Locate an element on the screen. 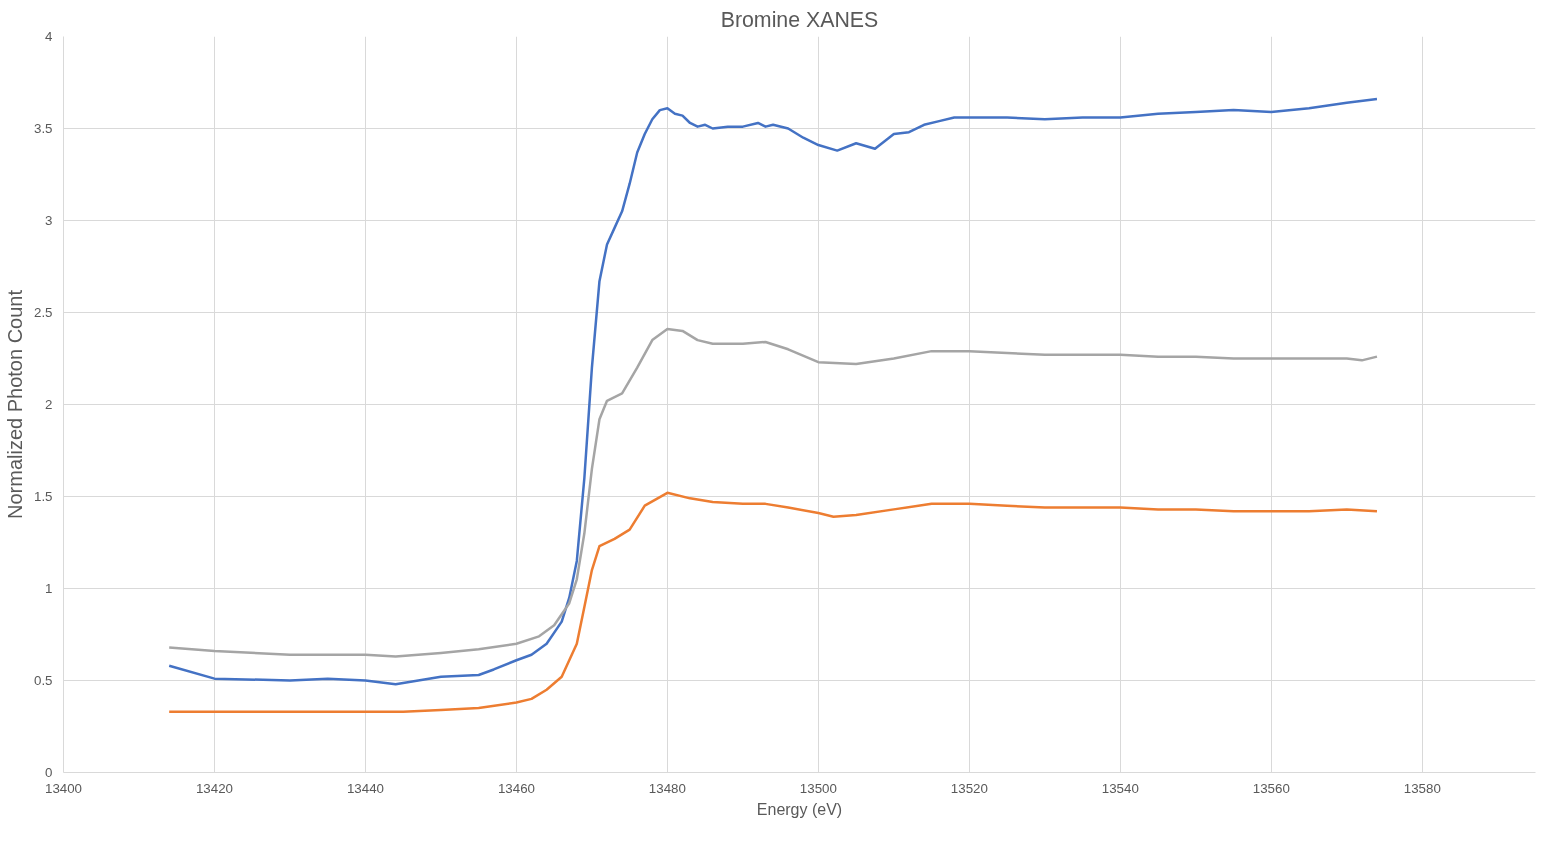 The width and height of the screenshot is (1563, 844). x-tick-label: 13500 is located at coordinates (818, 788).